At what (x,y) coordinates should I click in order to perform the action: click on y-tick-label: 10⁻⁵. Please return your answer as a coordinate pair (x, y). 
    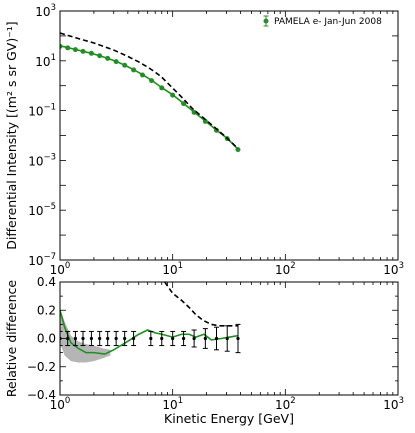
    Looking at the image, I should click on (42, 210).